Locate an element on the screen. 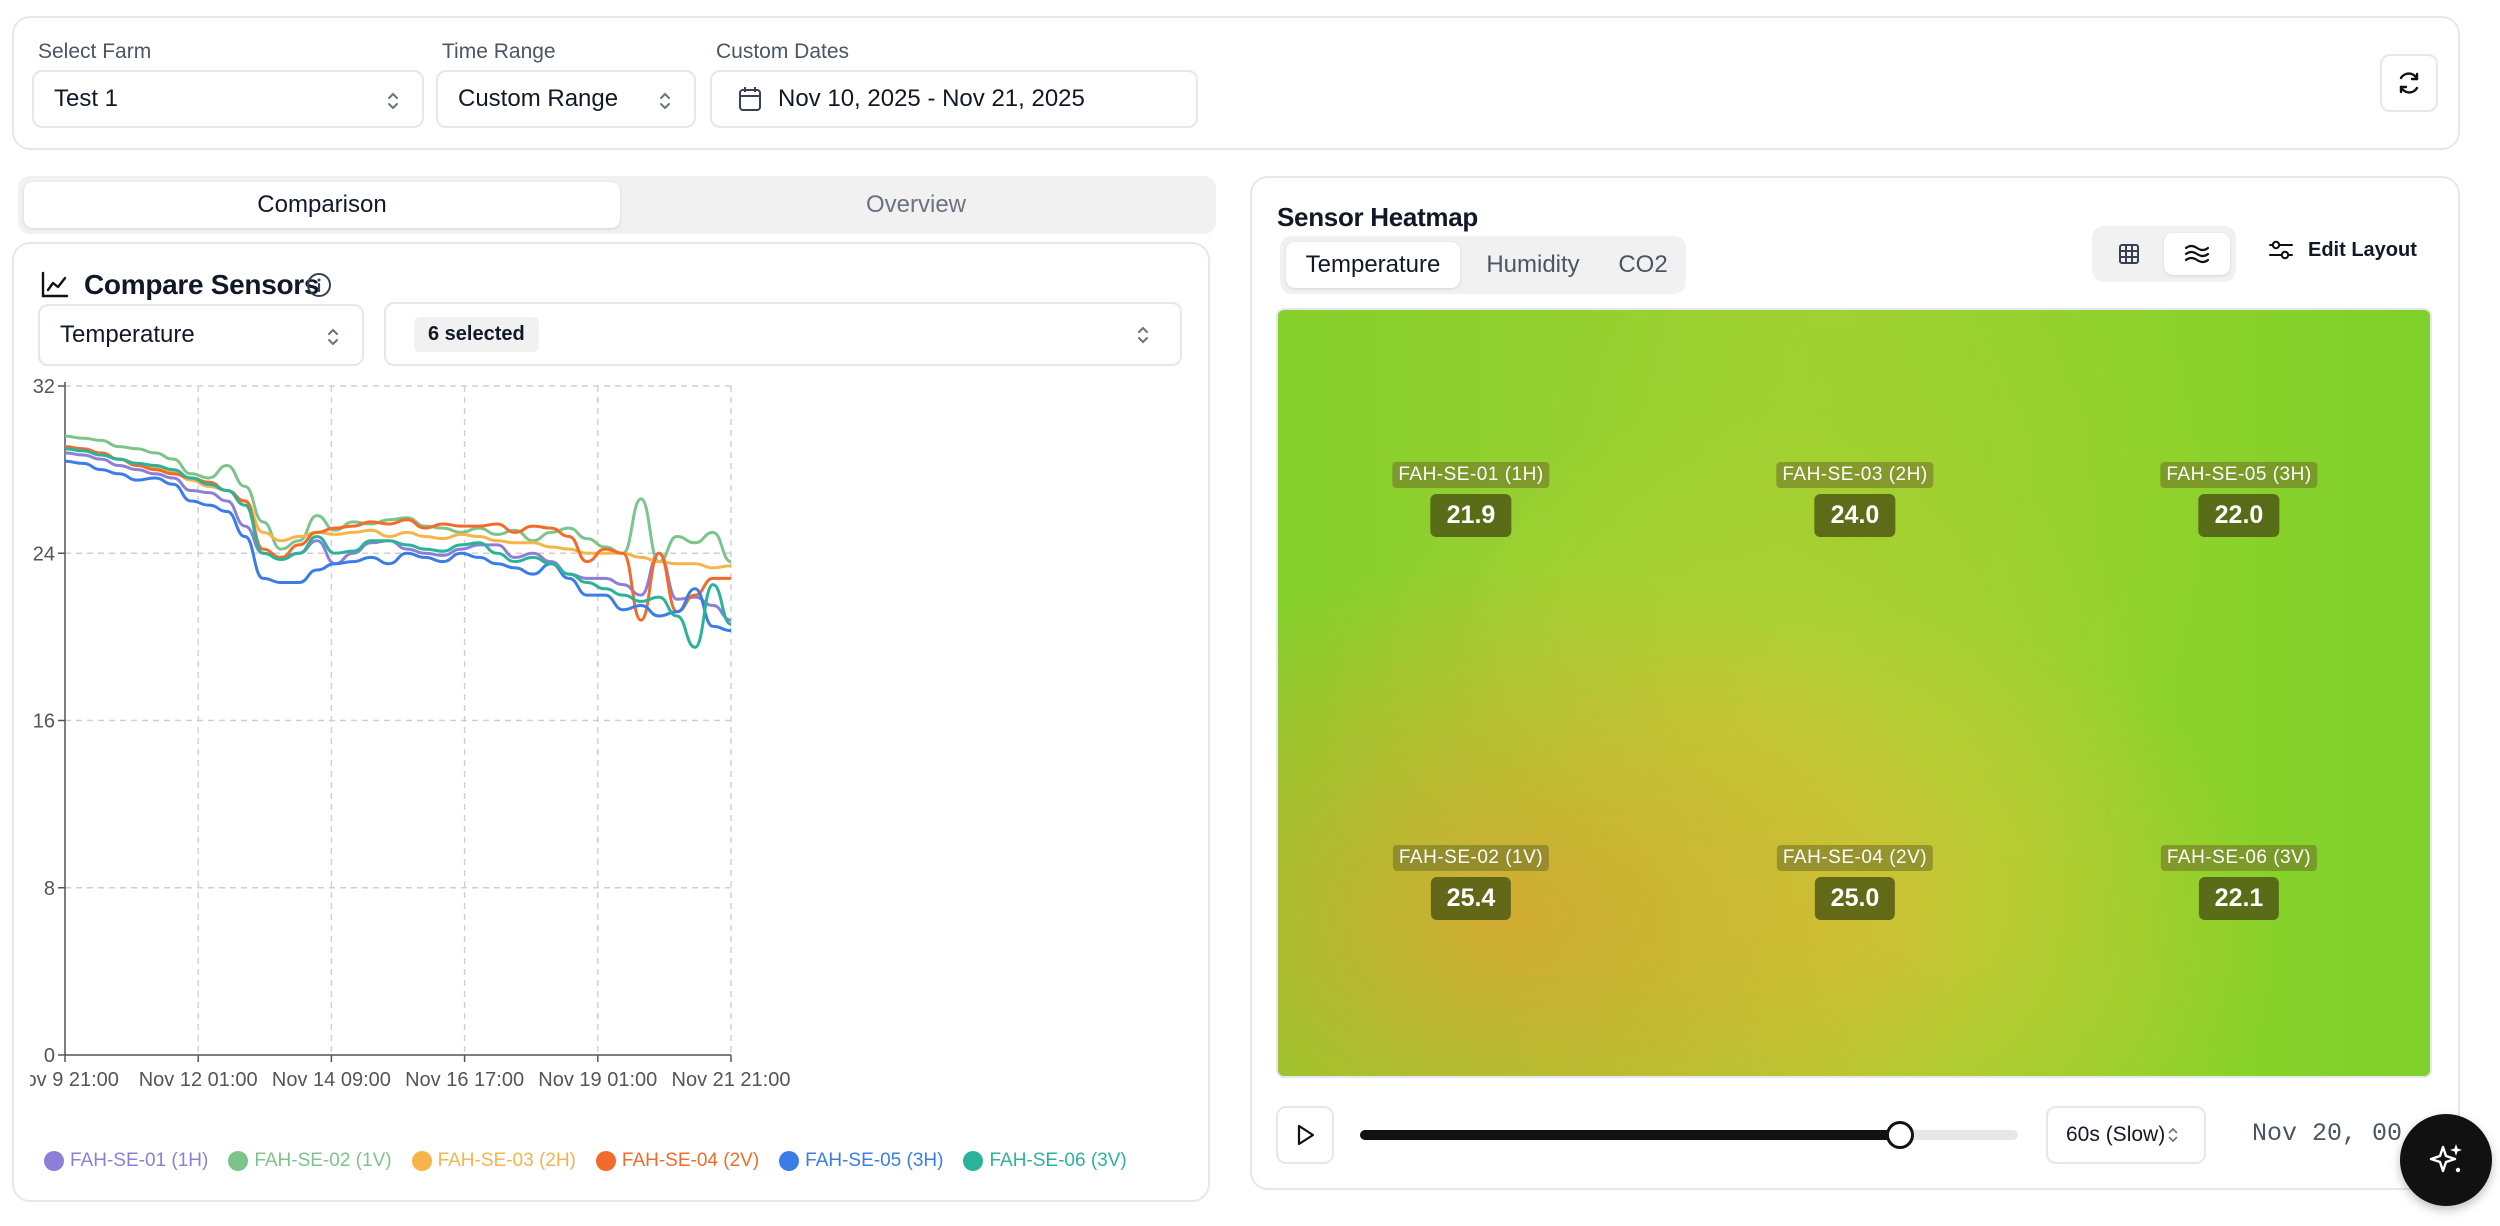 The image size is (2500, 1226). sensor-value: 25.4 is located at coordinates (1471, 898).